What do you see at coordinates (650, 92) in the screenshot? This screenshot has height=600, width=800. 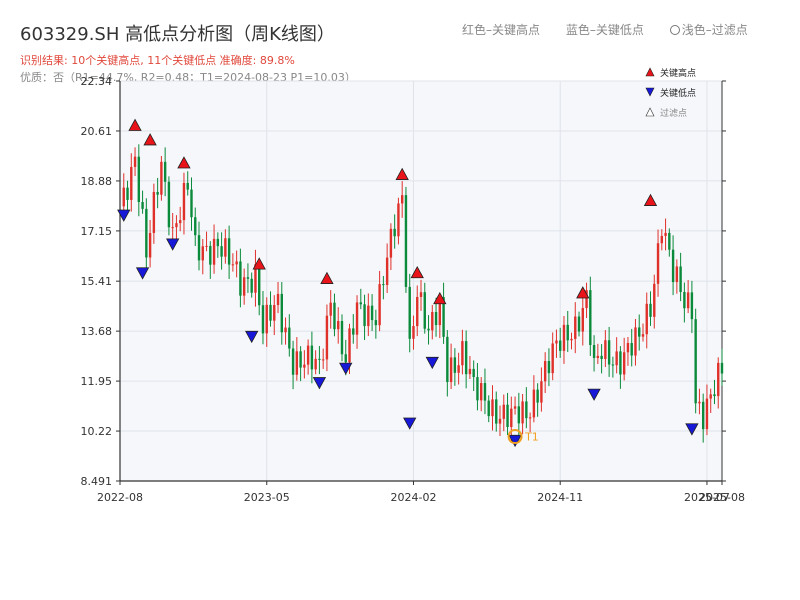 I see `legend-low-icon` at bounding box center [650, 92].